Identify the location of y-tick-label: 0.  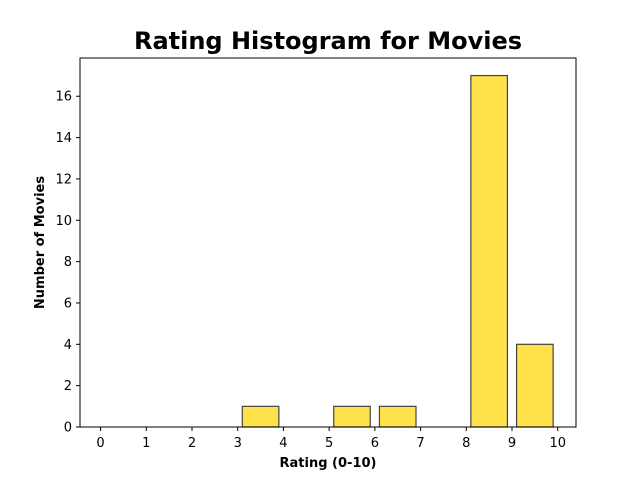
(68, 428).